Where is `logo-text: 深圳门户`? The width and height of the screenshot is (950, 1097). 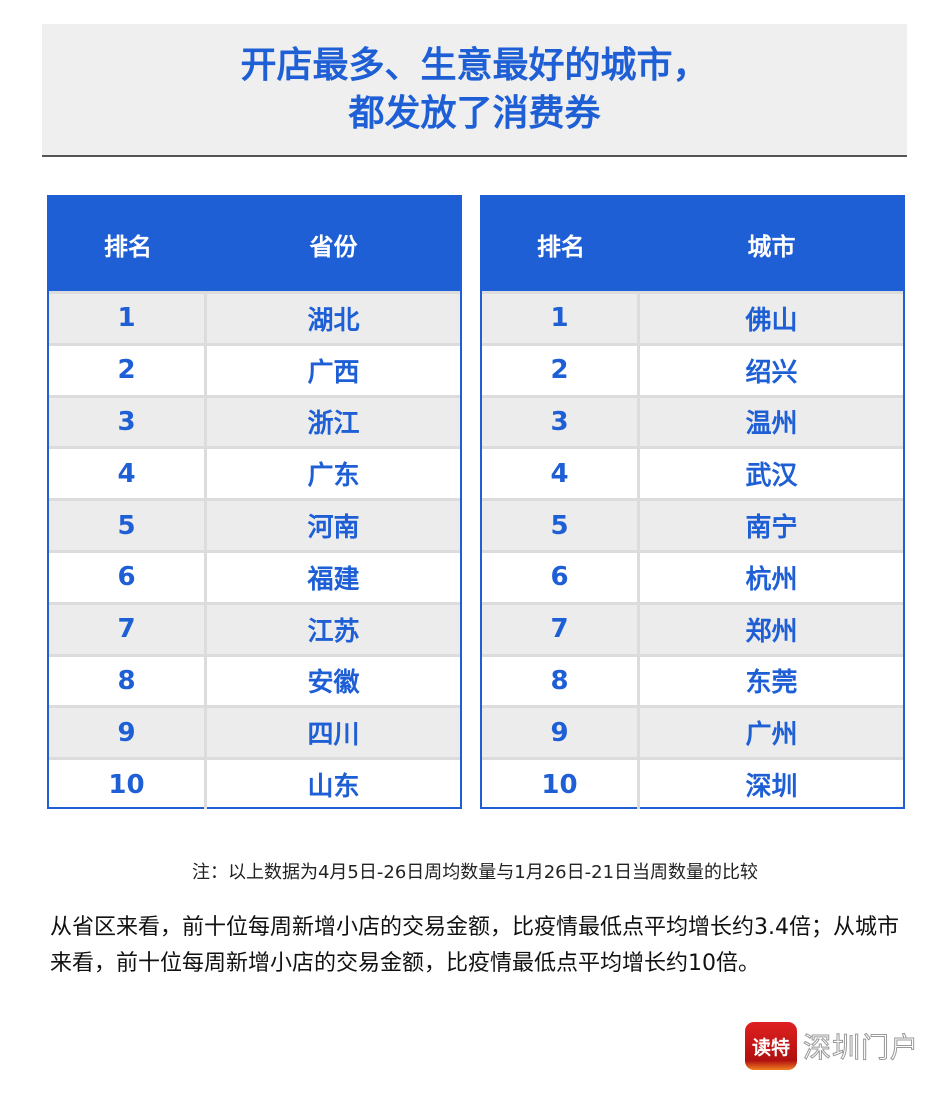 logo-text: 深圳门户 is located at coordinates (861, 1048).